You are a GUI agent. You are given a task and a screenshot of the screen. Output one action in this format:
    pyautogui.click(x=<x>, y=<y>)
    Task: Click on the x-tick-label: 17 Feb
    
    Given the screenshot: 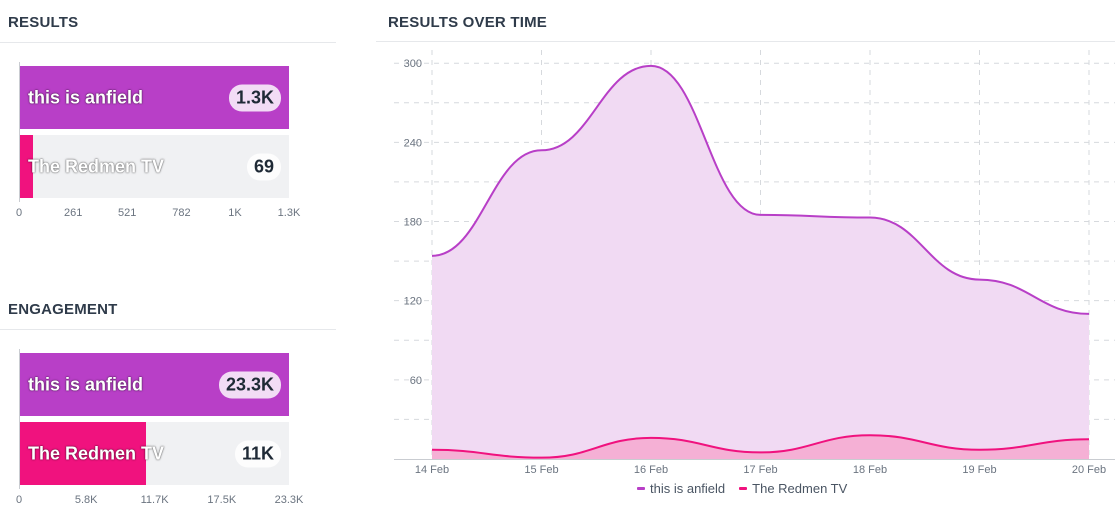 What is the action you would take?
    pyautogui.click(x=760, y=470)
    